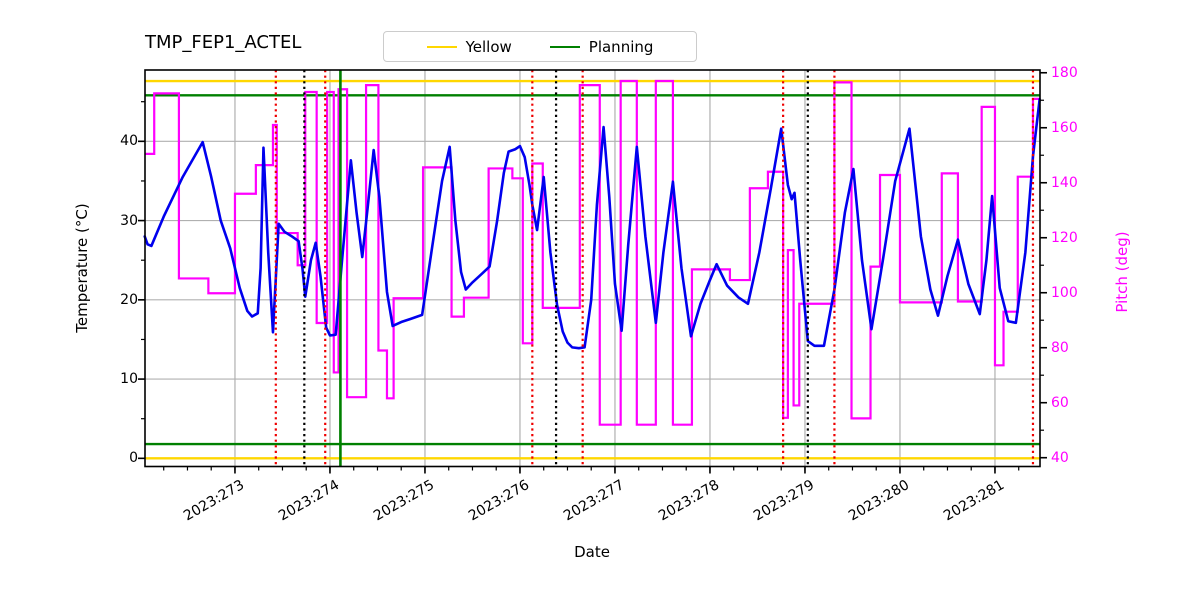 The width and height of the screenshot is (1200, 600). I want to click on legend: Yellow Planning, so click(540, 46).